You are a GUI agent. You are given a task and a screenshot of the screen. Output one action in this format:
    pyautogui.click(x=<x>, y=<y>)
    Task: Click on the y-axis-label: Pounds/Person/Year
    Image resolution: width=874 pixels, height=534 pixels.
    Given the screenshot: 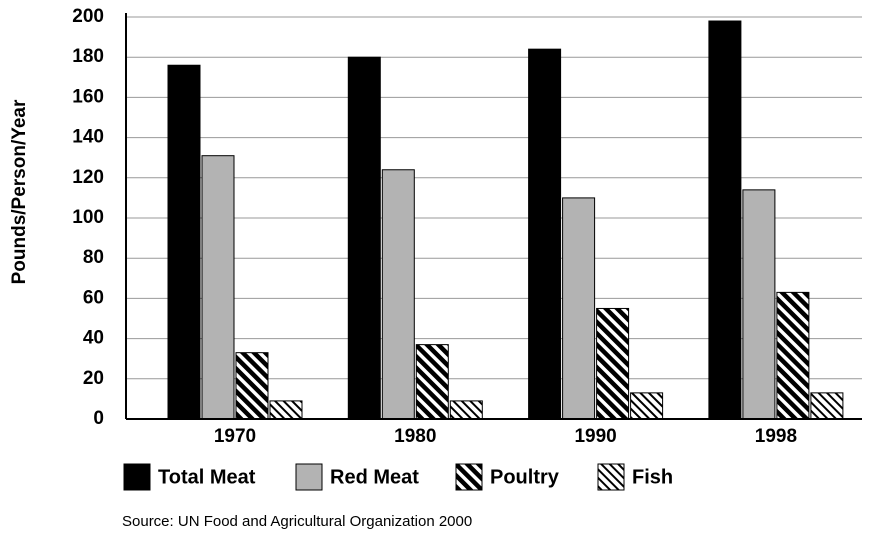 What is the action you would take?
    pyautogui.click(x=19, y=191)
    